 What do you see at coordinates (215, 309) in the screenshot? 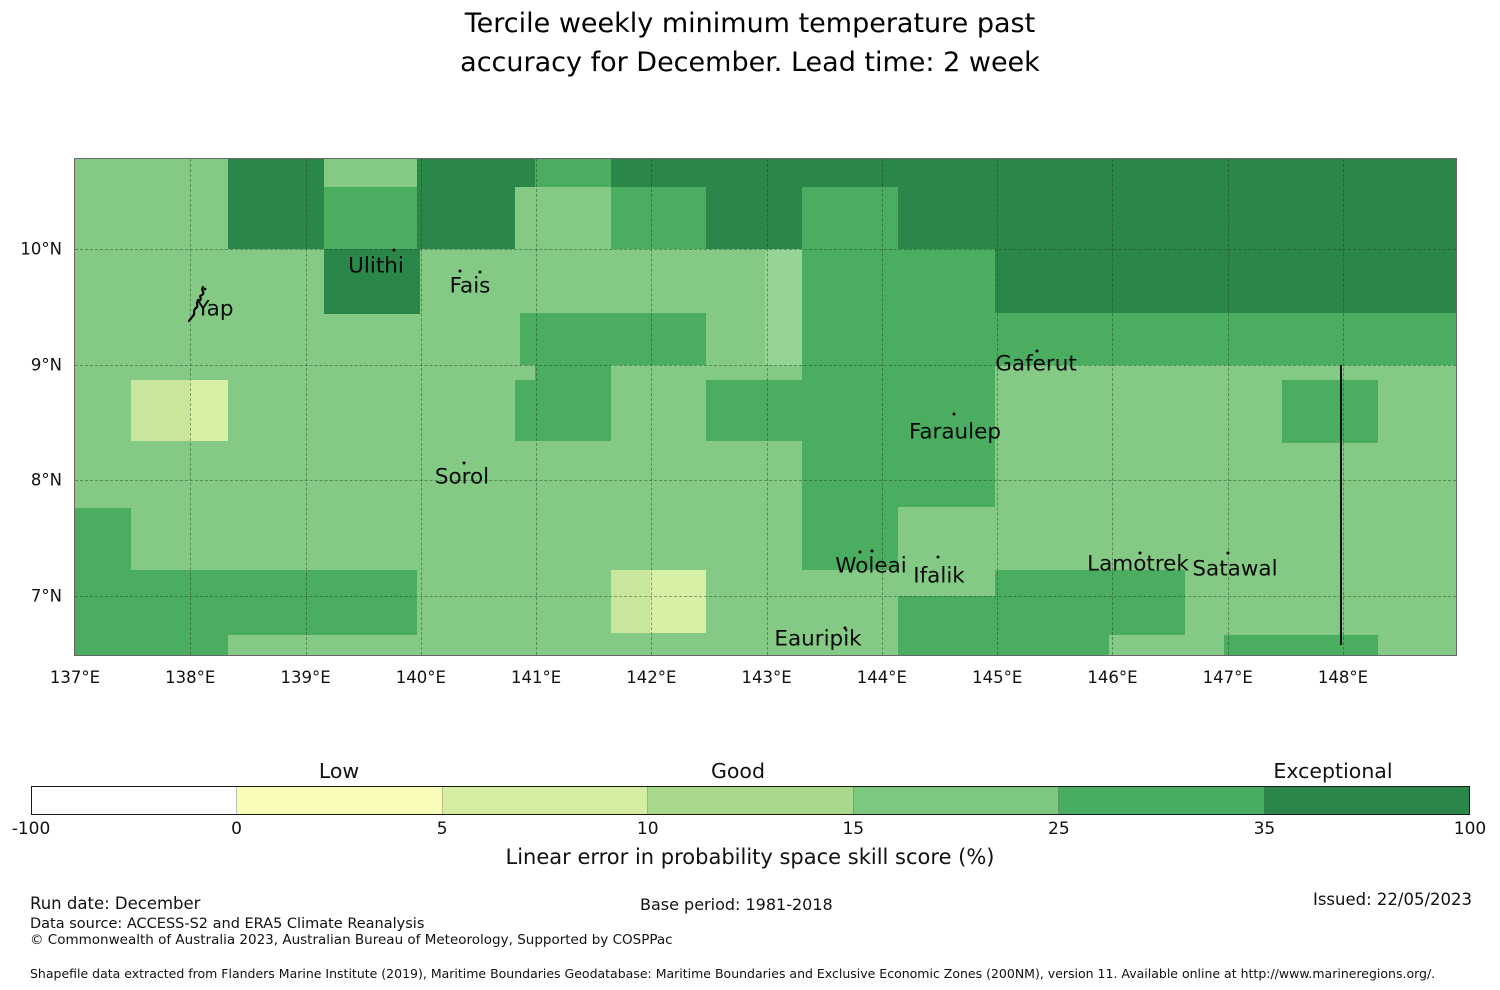
I see `island-label: Yap` at bounding box center [215, 309].